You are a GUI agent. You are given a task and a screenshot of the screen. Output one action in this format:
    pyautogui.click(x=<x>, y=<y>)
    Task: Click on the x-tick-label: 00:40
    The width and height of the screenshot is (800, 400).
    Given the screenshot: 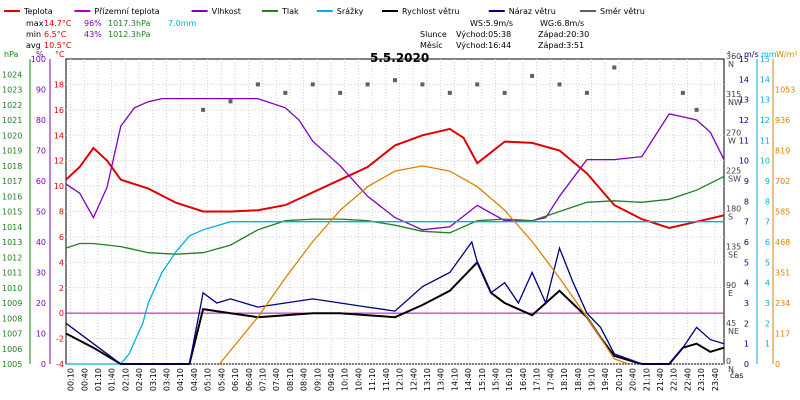 What is the action you would take?
    pyautogui.click(x=84, y=379)
    